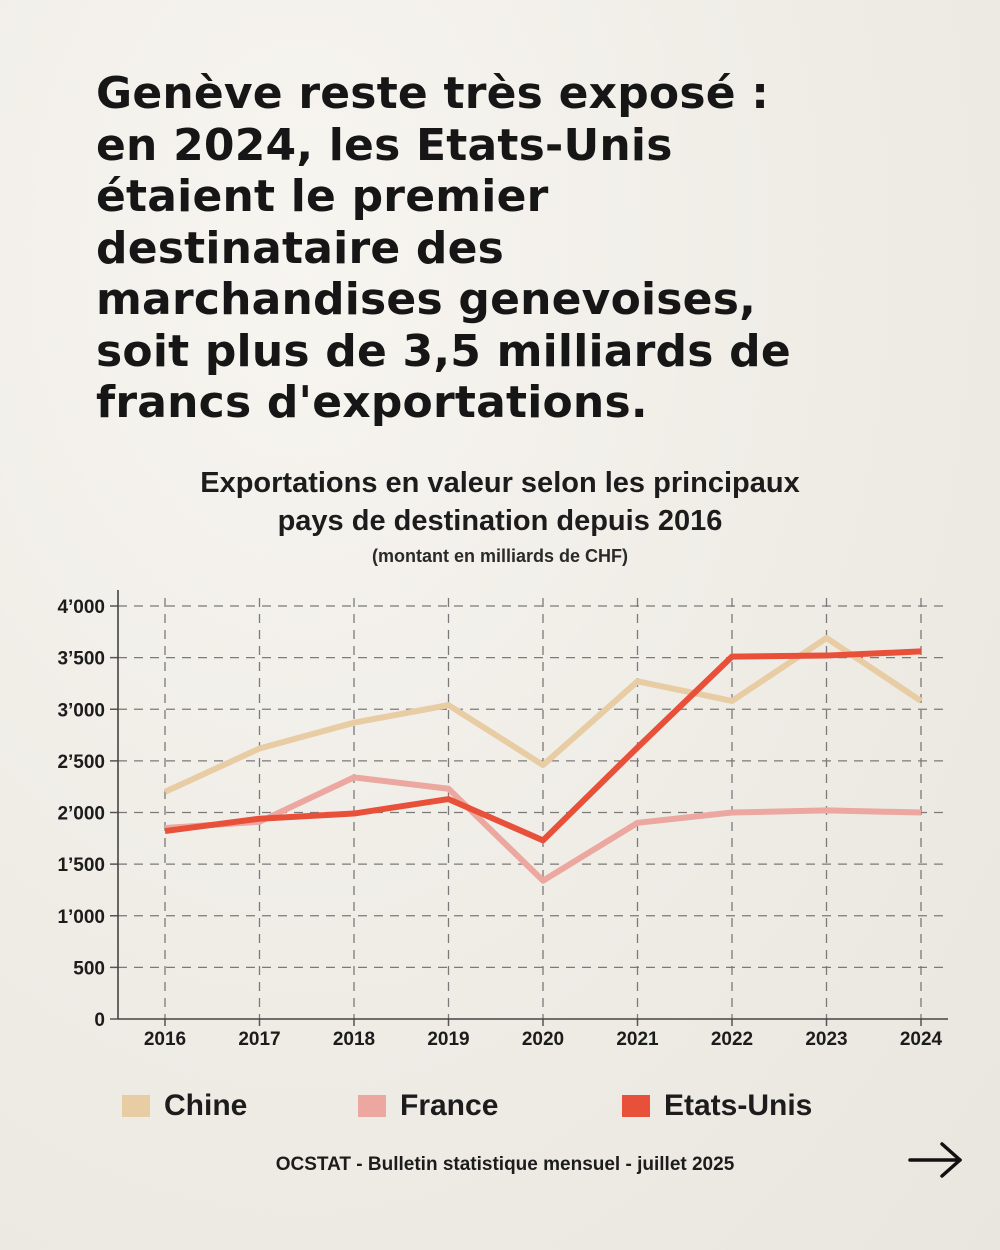 The height and width of the screenshot is (1250, 1000). I want to click on legend-label-etats-unis: Etats-Unis, so click(738, 1105).